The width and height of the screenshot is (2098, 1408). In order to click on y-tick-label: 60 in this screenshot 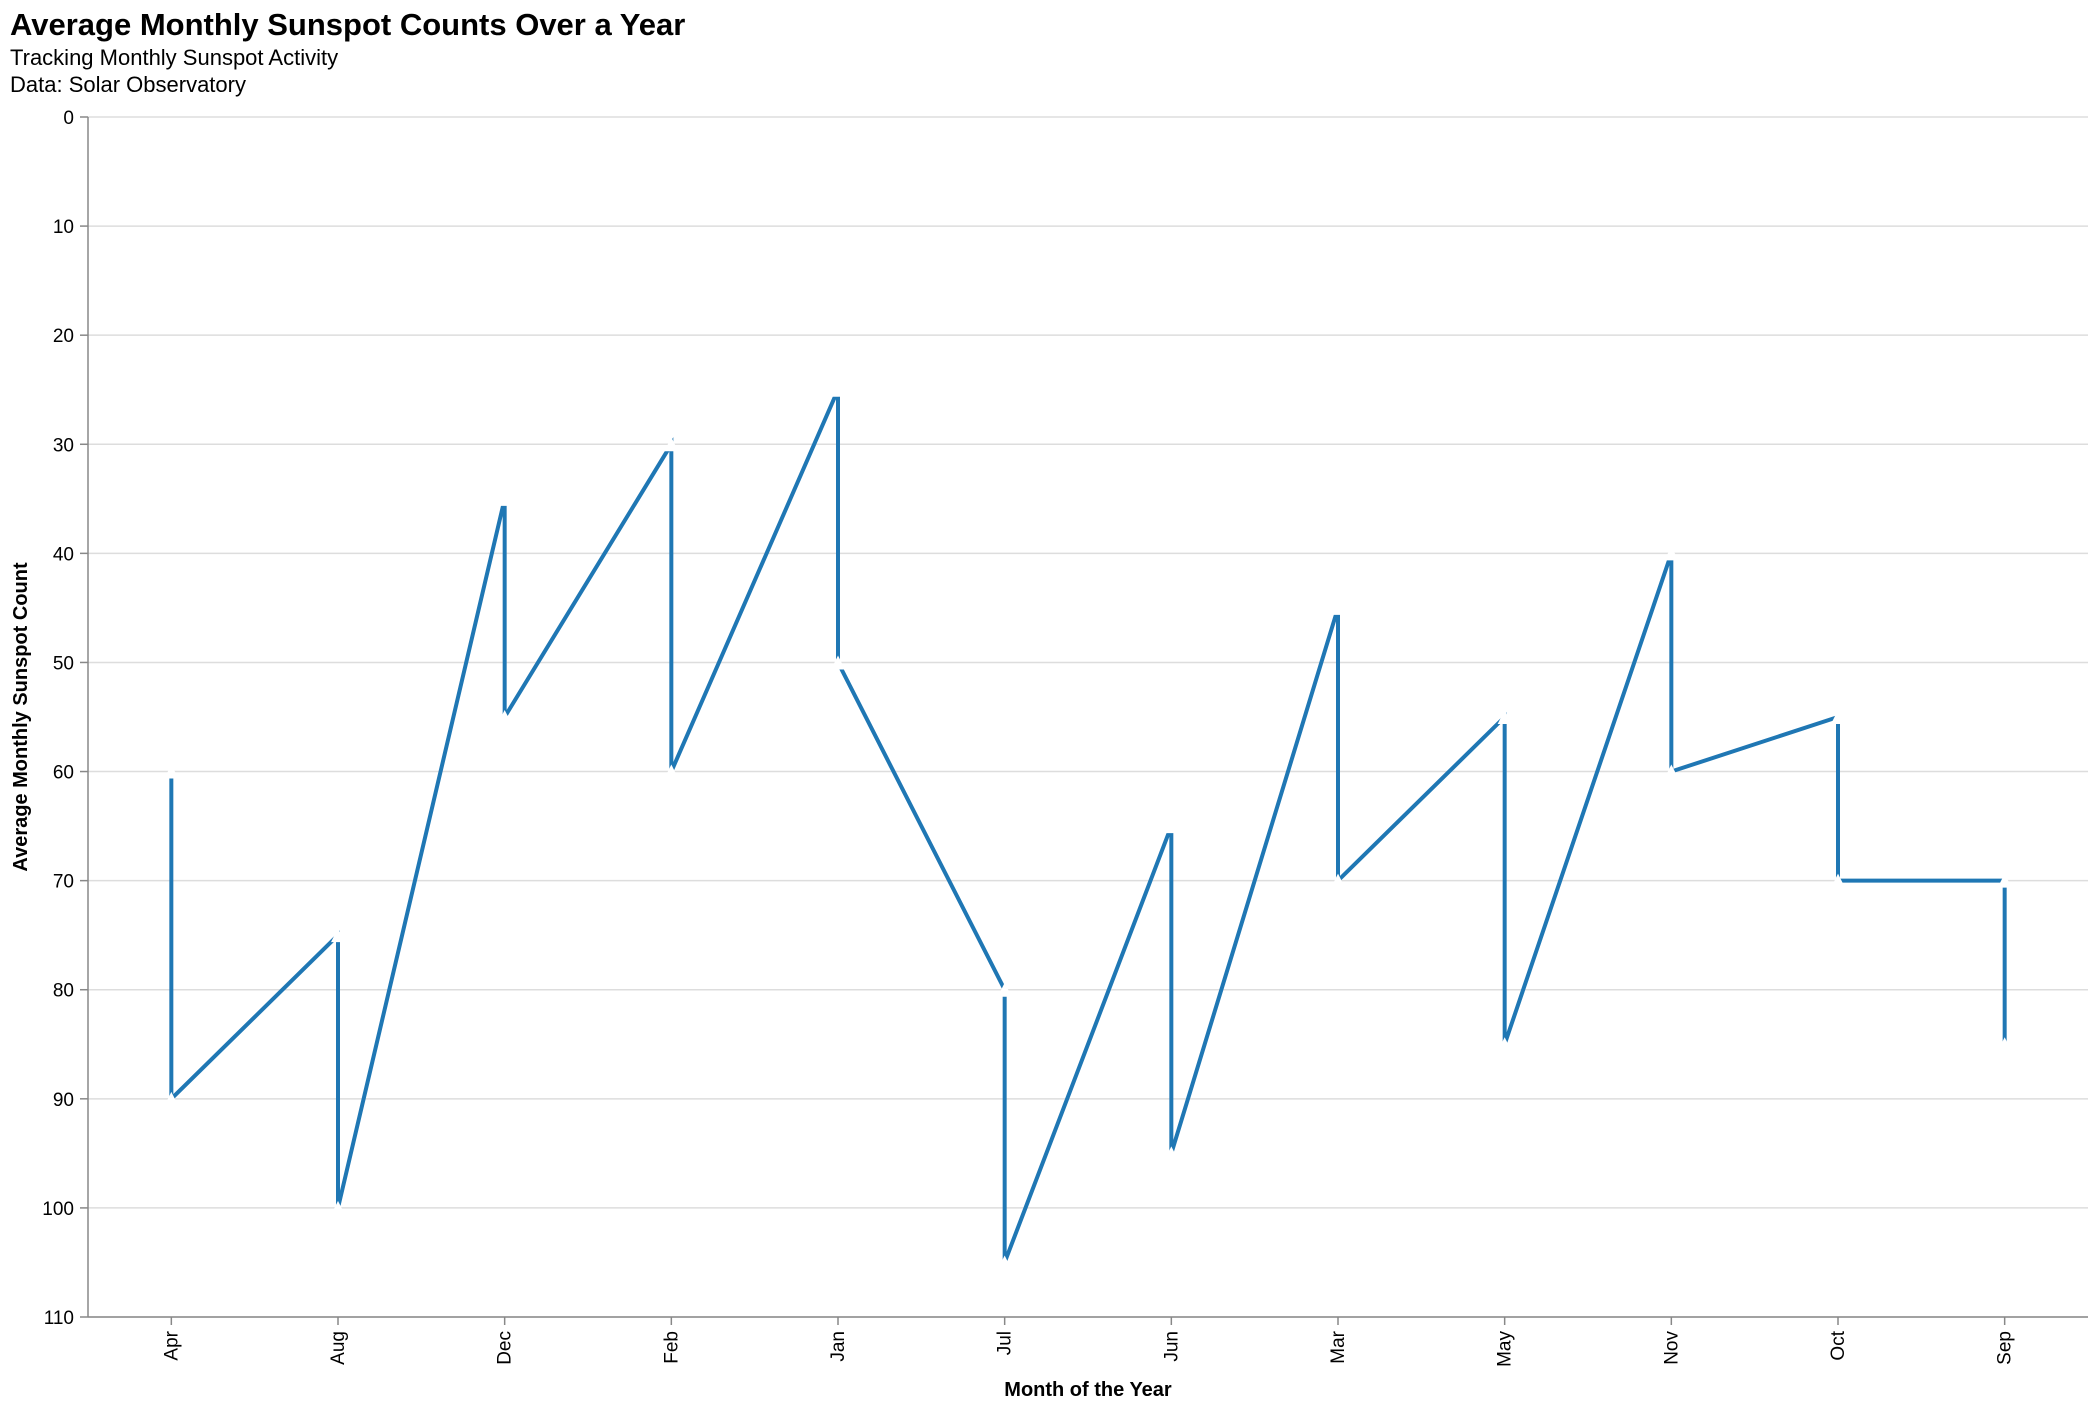, I will do `click(63, 773)`.